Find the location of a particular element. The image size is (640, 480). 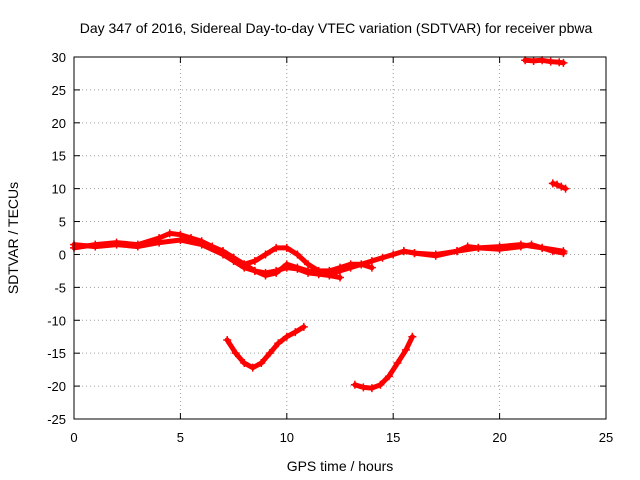

series-track-d is located at coordinates (483, 250).